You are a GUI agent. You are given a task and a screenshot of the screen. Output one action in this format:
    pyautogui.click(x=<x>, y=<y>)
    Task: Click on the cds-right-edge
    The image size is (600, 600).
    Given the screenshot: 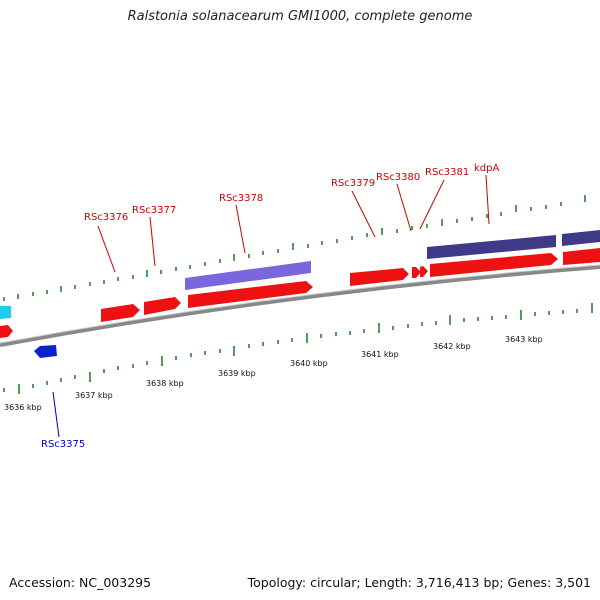 What is the action you would take?
    pyautogui.click(x=581, y=256)
    